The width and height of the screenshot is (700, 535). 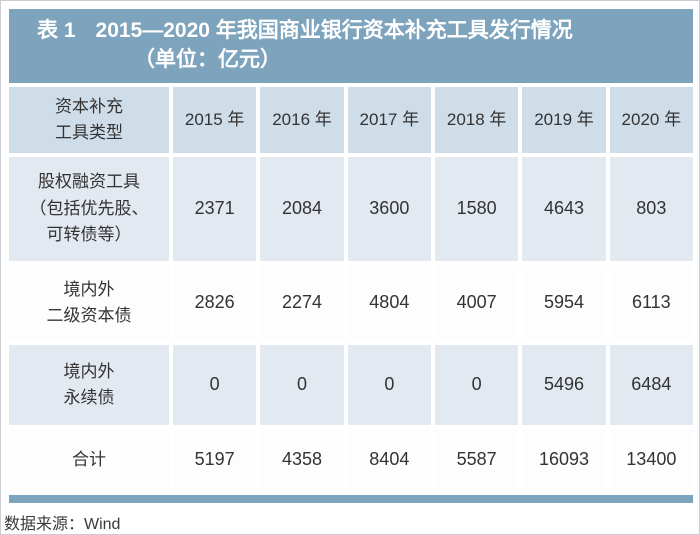 I want to click on table-title-bar: 表 1 2015—2020 年我国商业银行资本补充工具发行情况 （单位：亿元）, so click(x=351, y=46).